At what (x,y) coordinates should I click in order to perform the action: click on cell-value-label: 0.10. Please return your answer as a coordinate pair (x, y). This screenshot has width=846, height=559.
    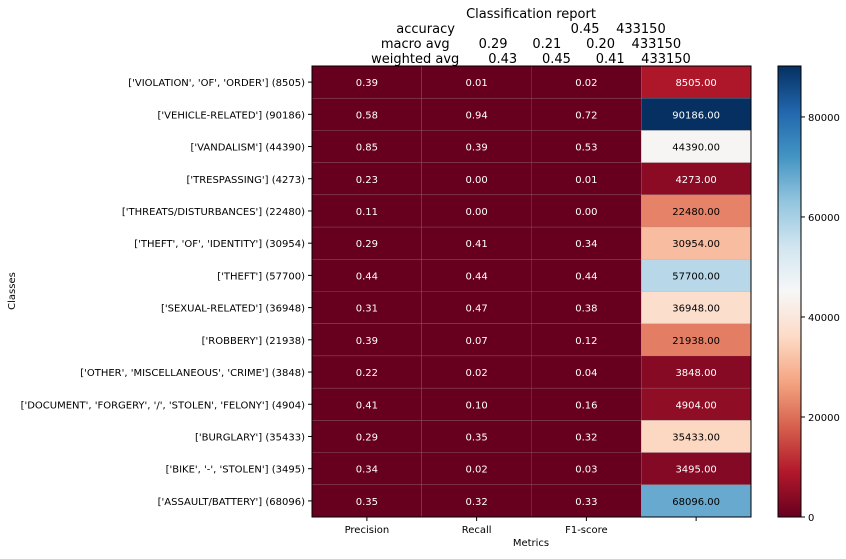
    Looking at the image, I should click on (476, 405).